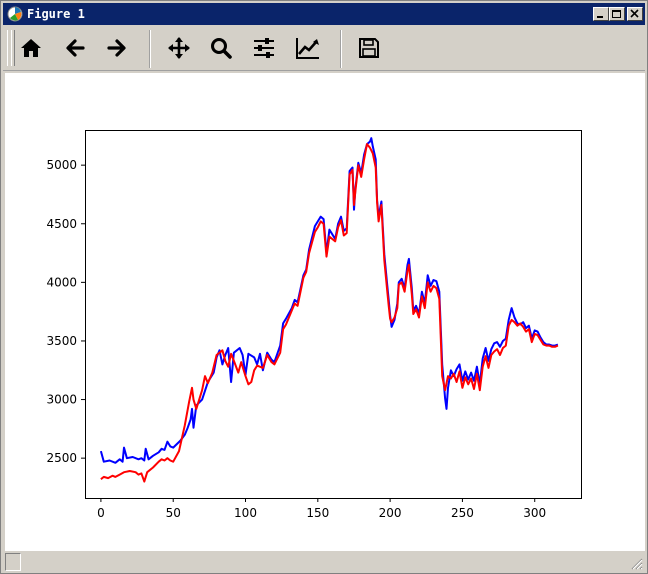  What do you see at coordinates (636, 563) in the screenshot?
I see `resize-grip-icon` at bounding box center [636, 563].